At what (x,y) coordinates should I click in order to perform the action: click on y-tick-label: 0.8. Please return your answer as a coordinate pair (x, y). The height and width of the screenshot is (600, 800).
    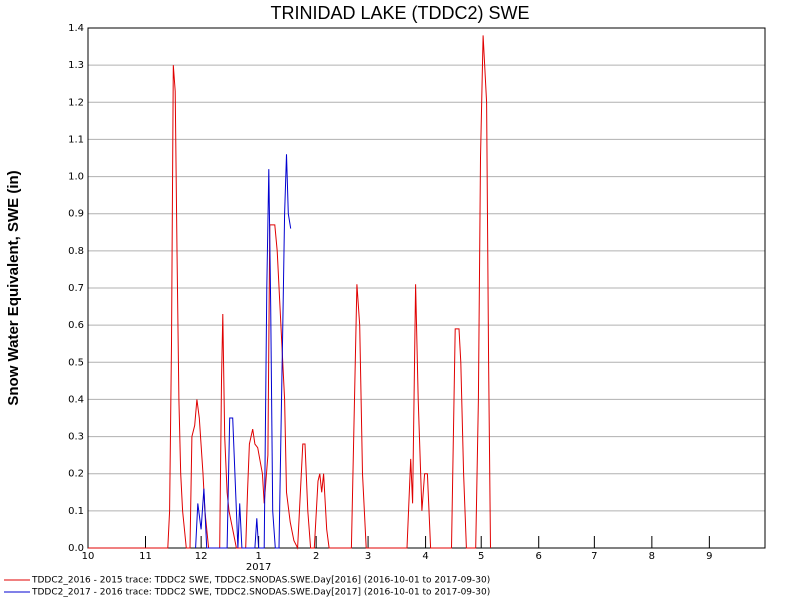
    Looking at the image, I should click on (76, 251).